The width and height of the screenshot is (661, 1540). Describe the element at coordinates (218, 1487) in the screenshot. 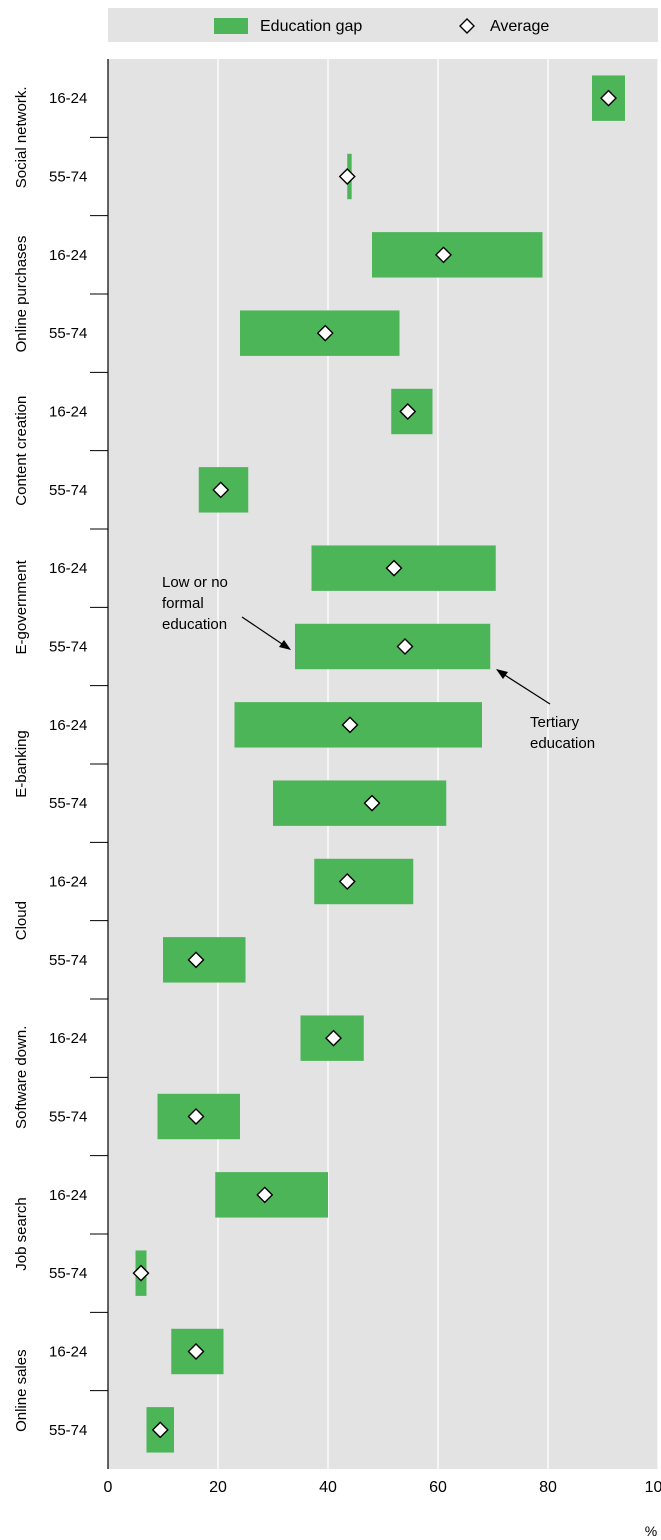

I see `x-tick-label-20: 20` at that location.